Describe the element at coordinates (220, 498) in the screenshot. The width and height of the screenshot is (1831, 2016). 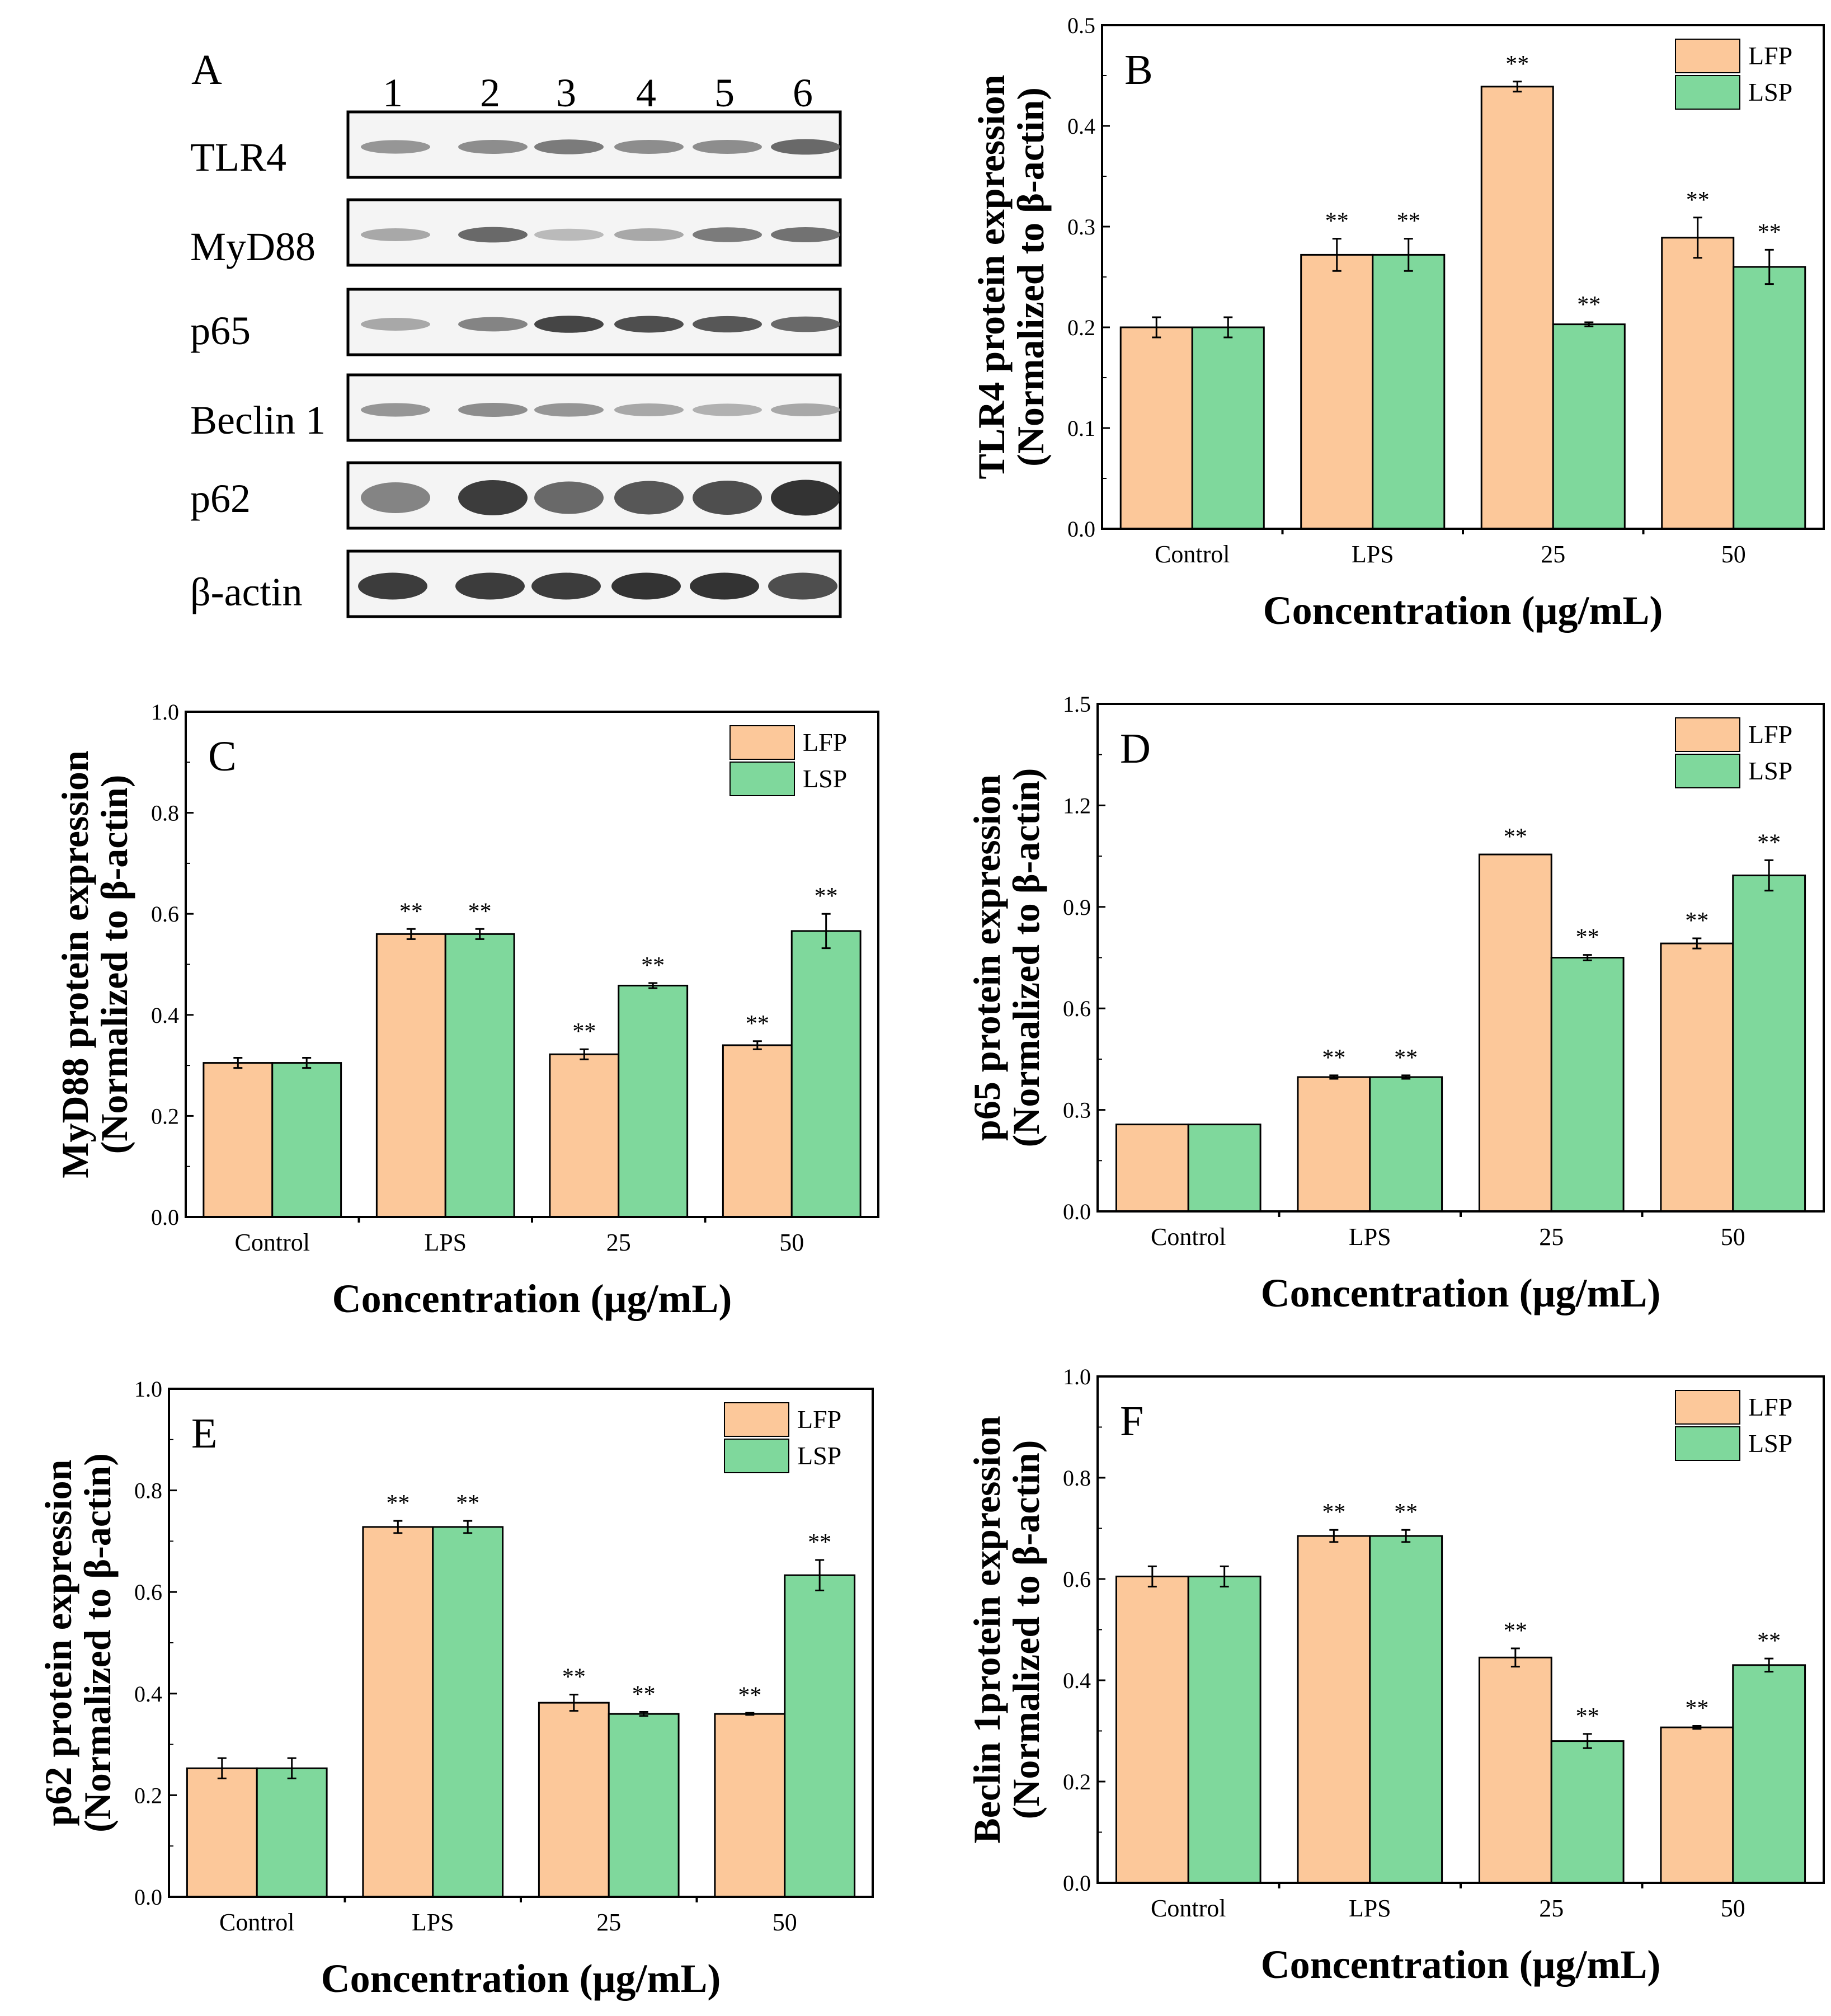
I see `blot-row-label: p62` at that location.